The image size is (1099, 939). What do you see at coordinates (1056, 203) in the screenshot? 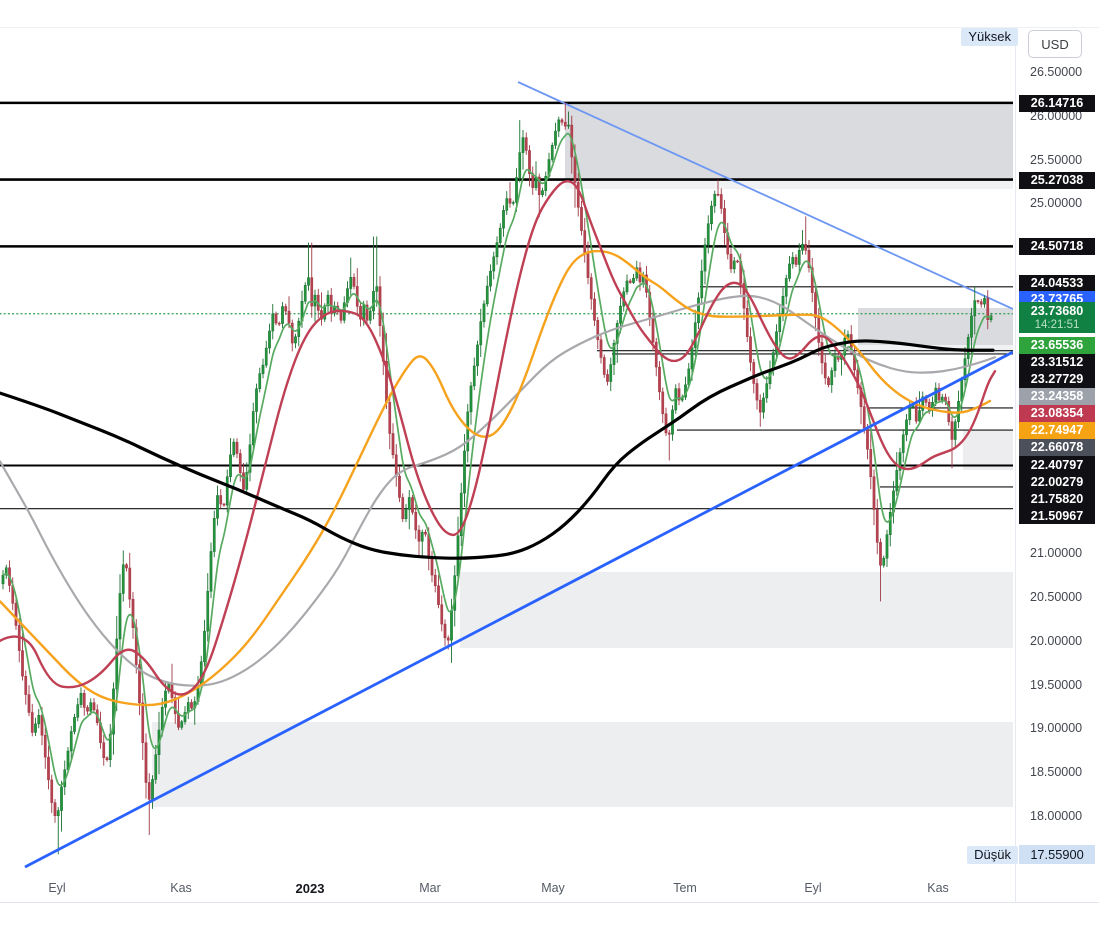
I see `price-tick-label: 25.00000` at bounding box center [1056, 203].